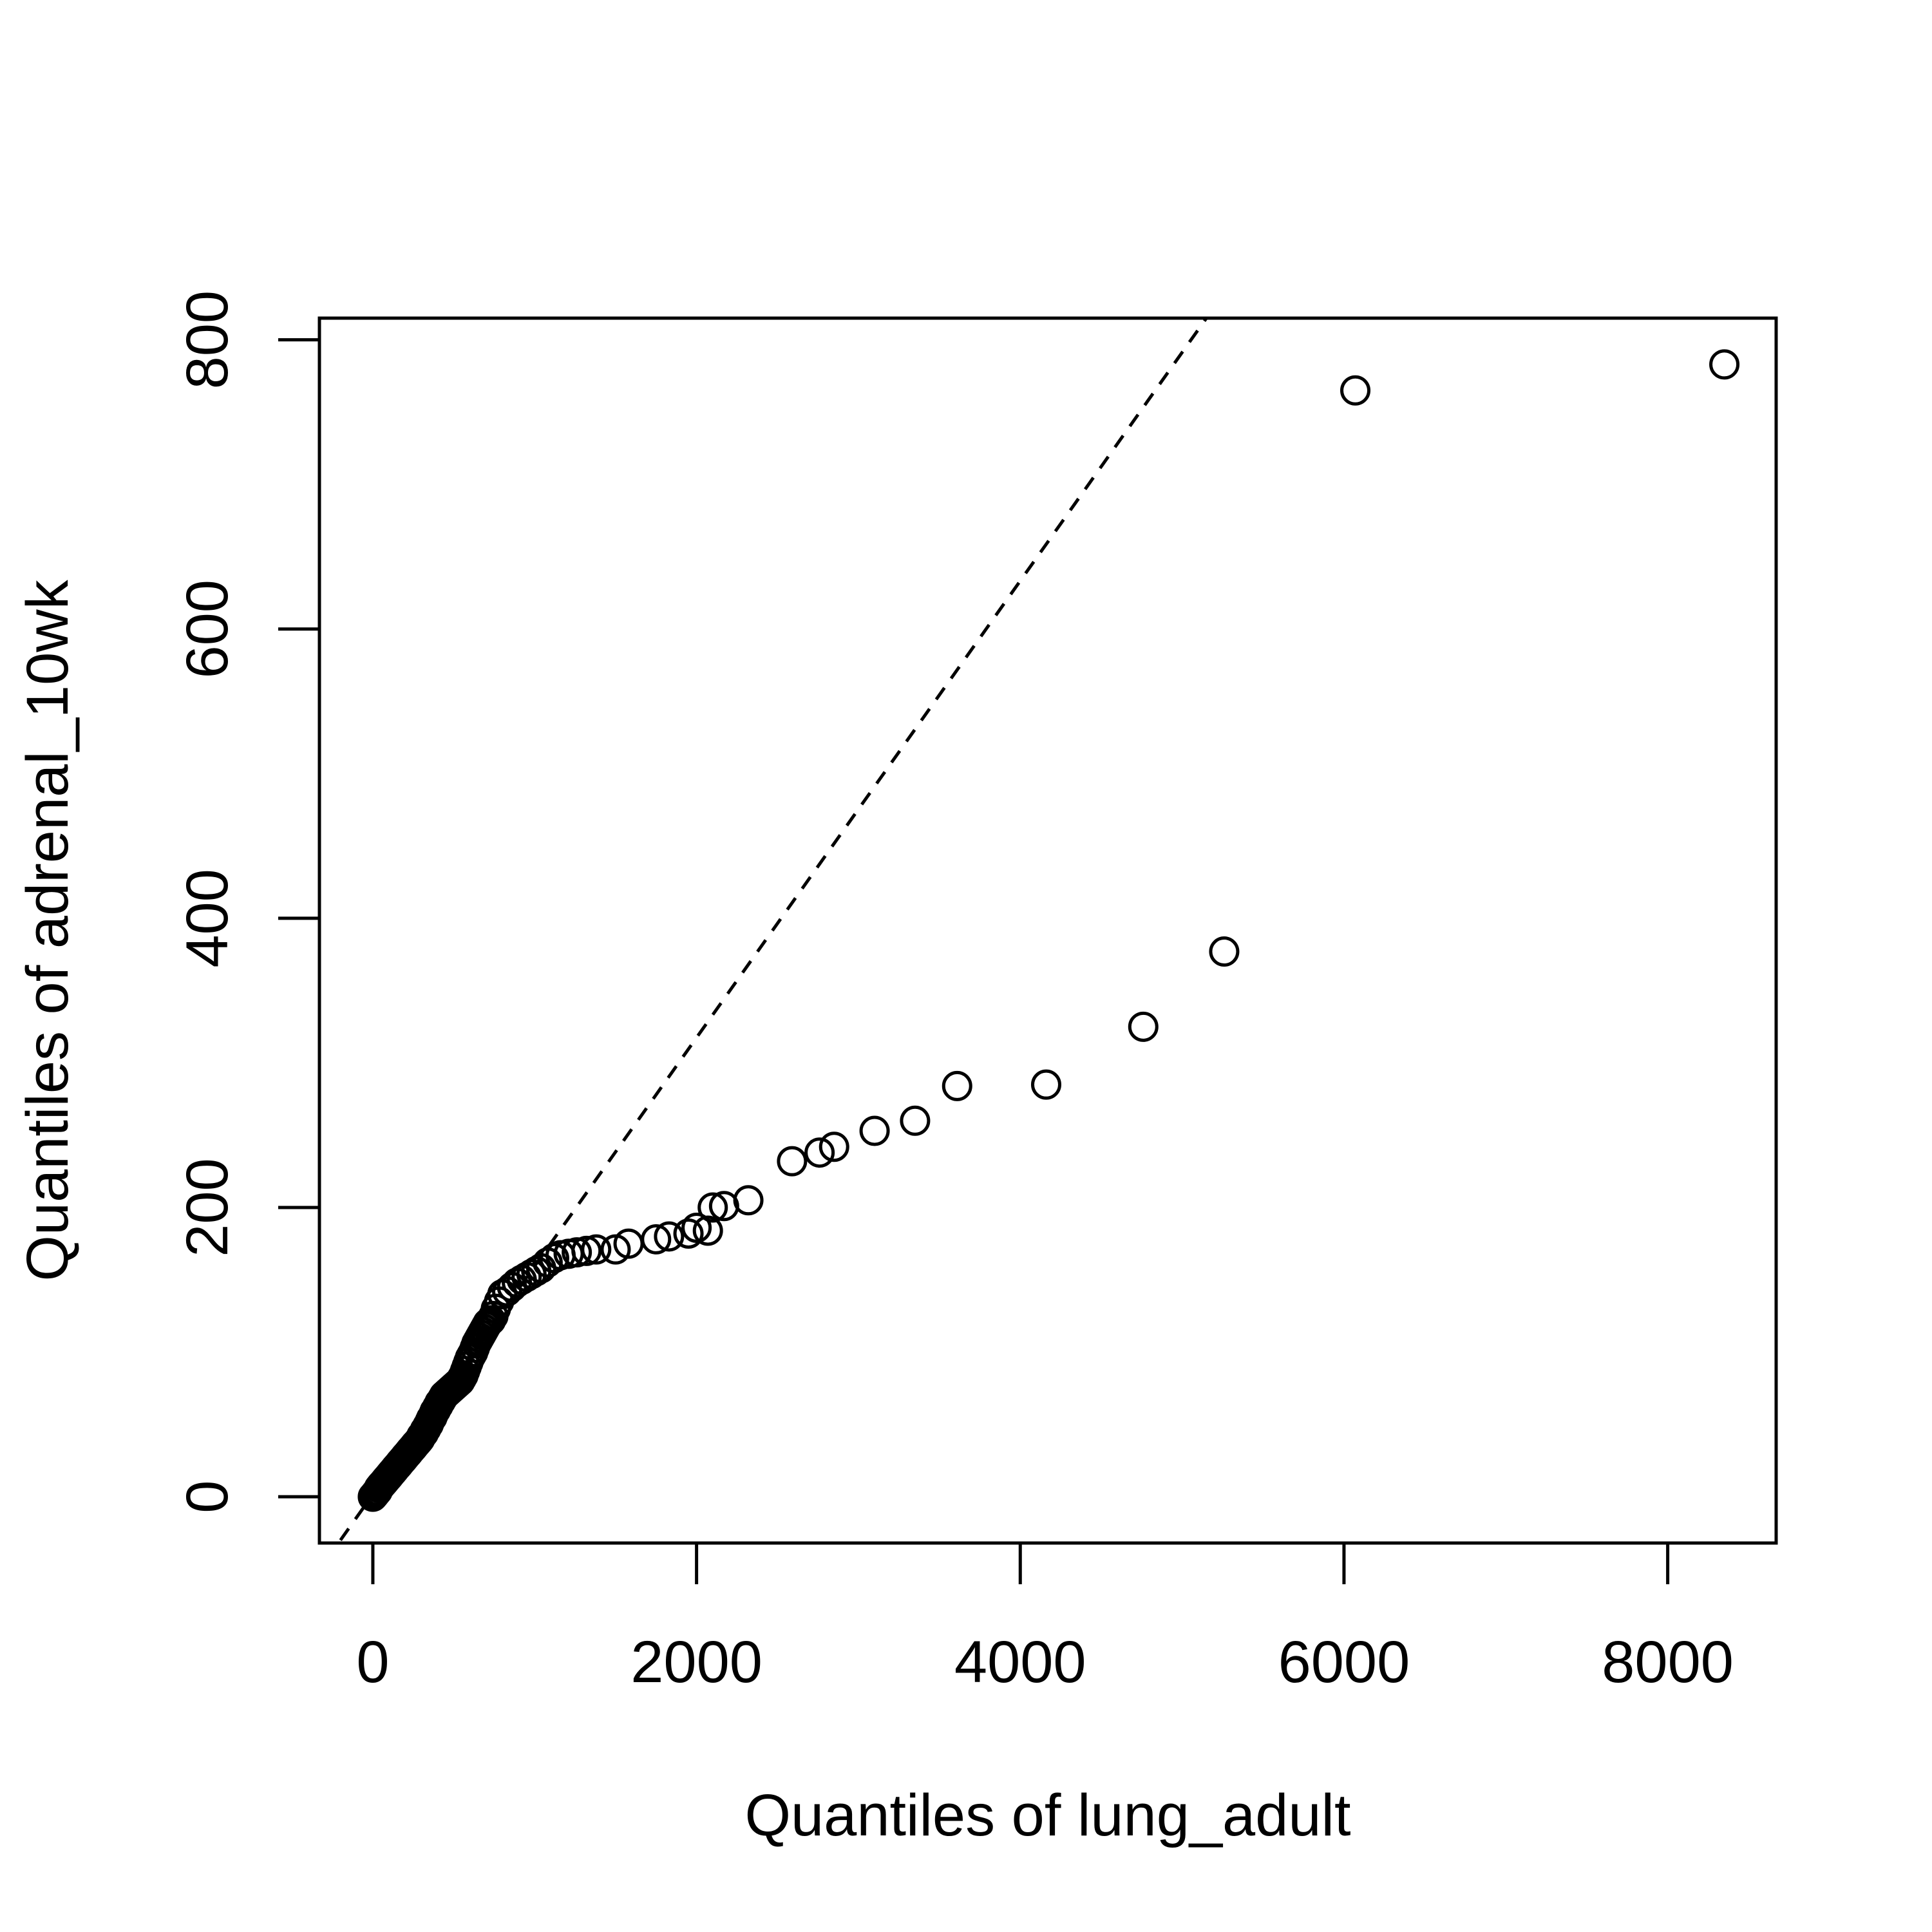 The height and width of the screenshot is (1932, 1932). What do you see at coordinates (207, 340) in the screenshot?
I see `y-tick-label: 800` at bounding box center [207, 340].